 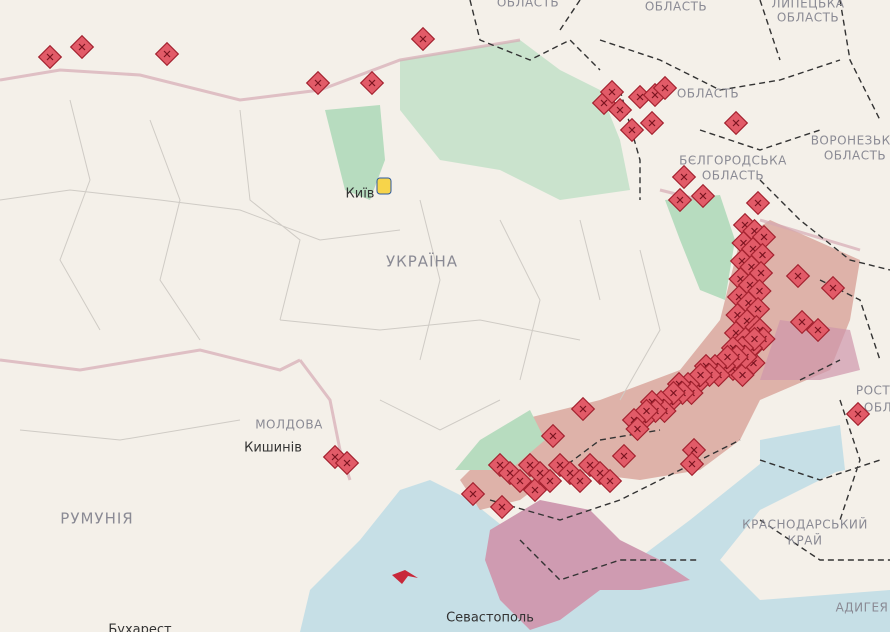 I want to click on crimea, so click(x=587, y=565).